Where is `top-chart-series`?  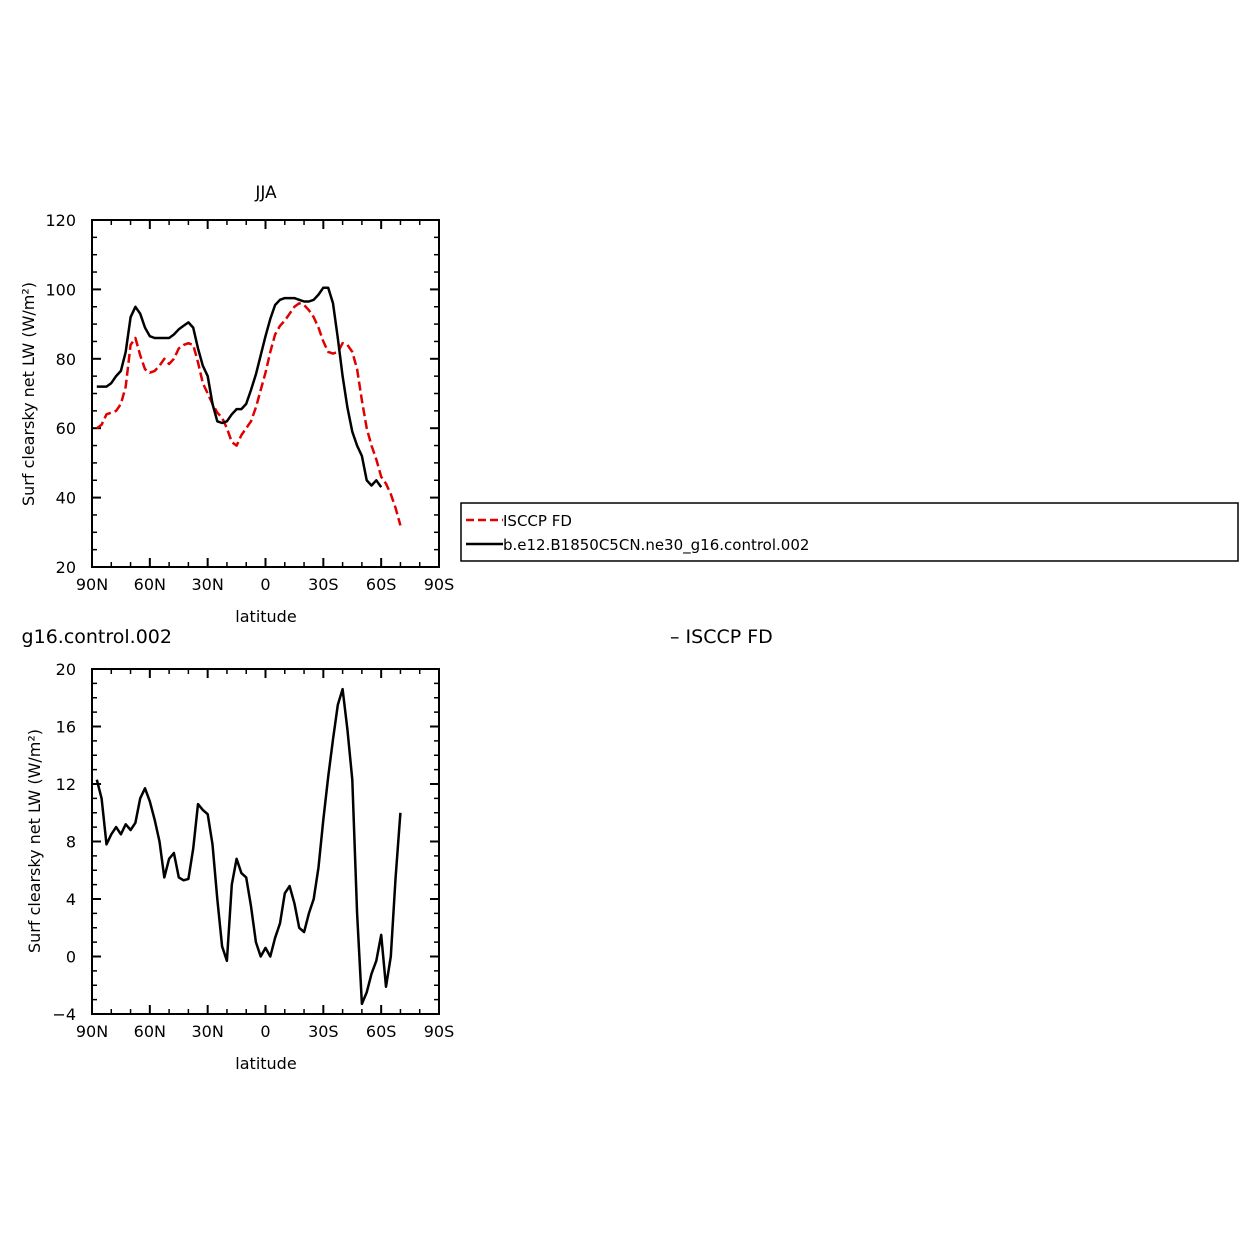 top-chart-series is located at coordinates (249, 406).